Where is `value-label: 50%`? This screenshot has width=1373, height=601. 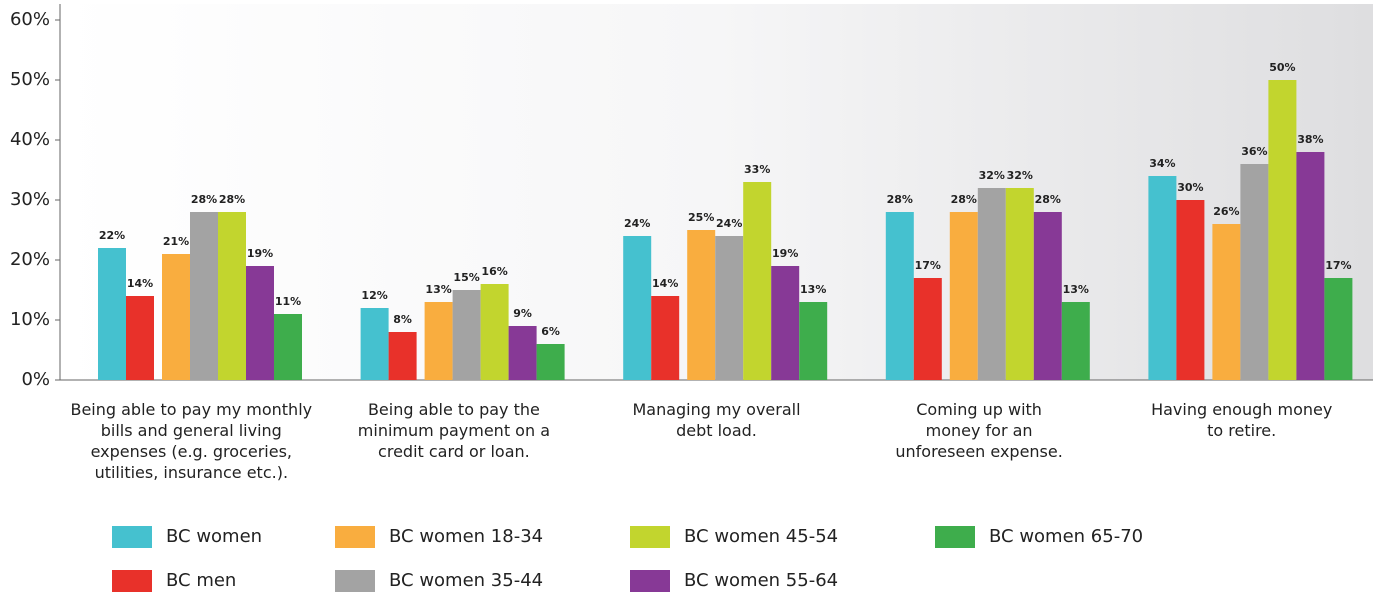
value-label: 50% is located at coordinates (1282, 67).